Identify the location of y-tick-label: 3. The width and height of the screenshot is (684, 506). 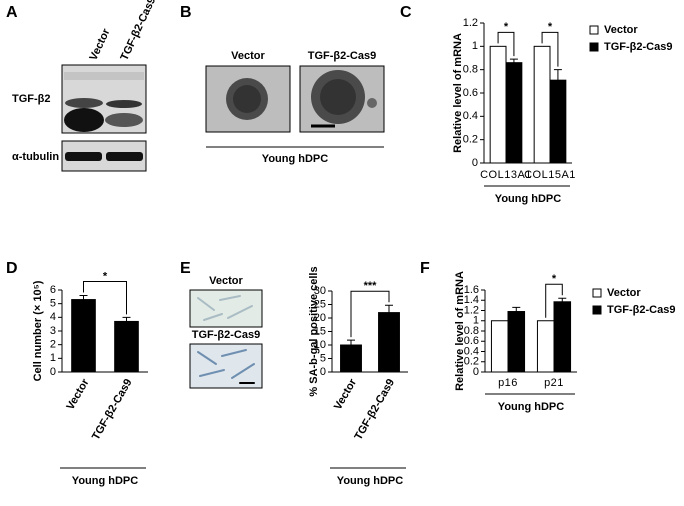
(53, 331).